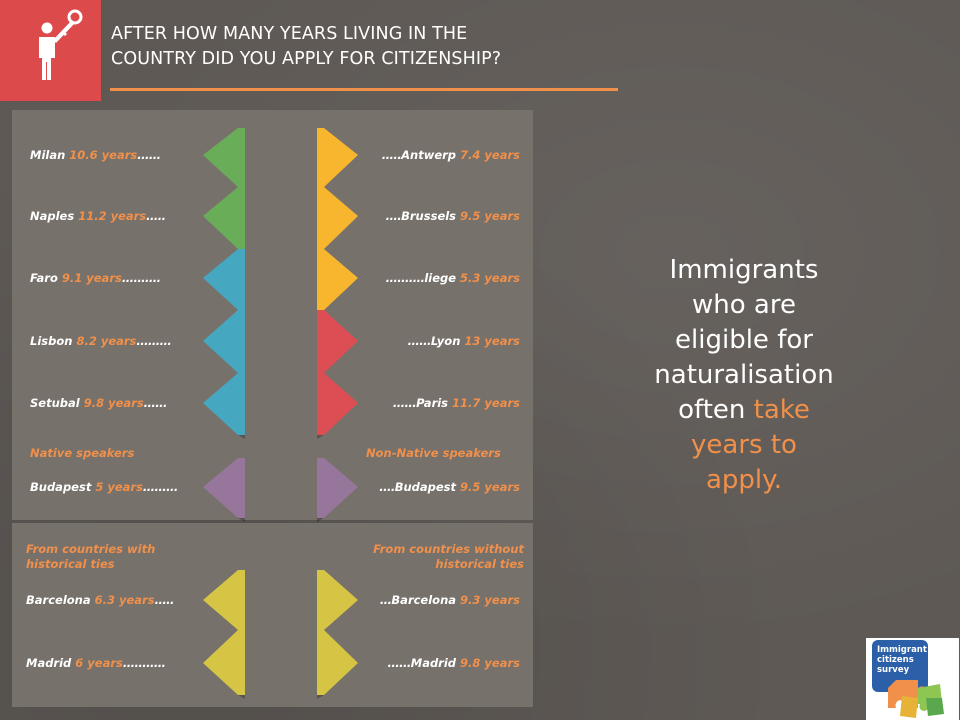 Image resolution: width=960 pixels, height=720 pixels. I want to click on key-badge, so click(50, 50).